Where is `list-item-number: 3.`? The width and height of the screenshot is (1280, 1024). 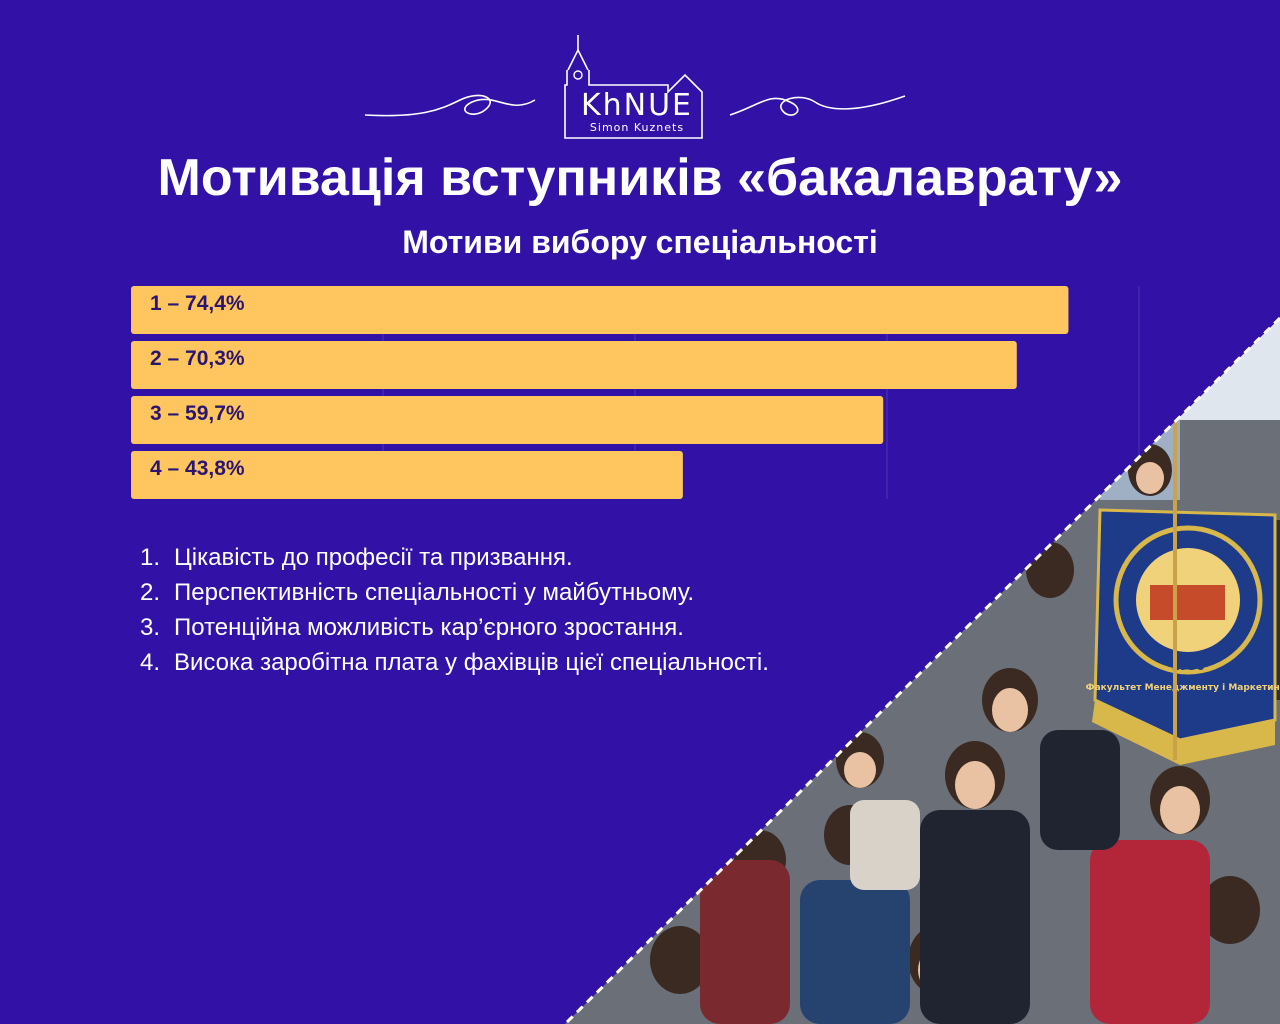 list-item-number: 3. is located at coordinates (150, 627).